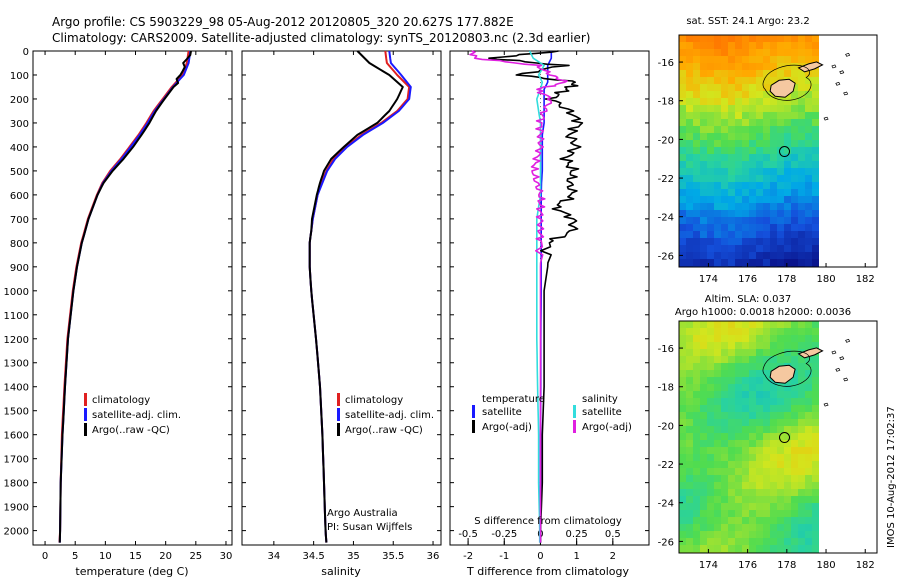  Describe the element at coordinates (135, 556) in the screenshot. I see `x-tick-label: 15` at that location.